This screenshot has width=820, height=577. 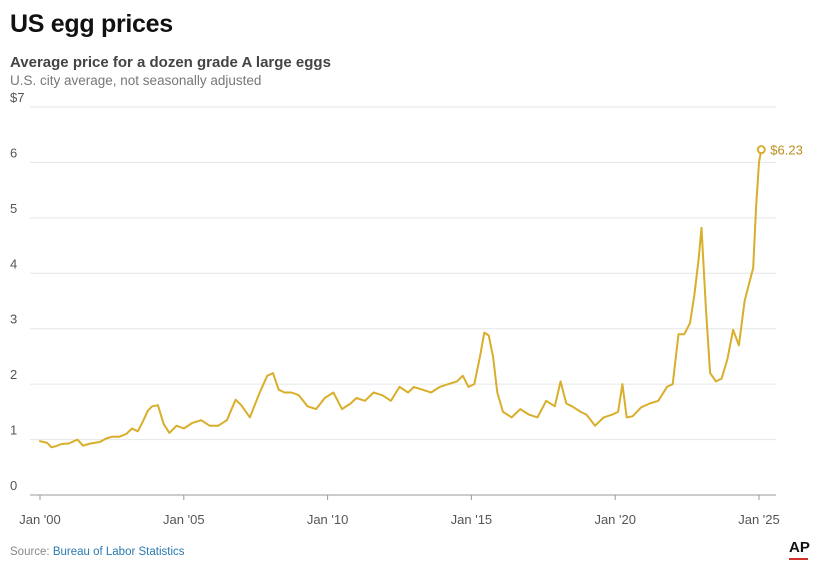 What do you see at coordinates (13, 152) in the screenshot?
I see `y-tick-label: 6` at bounding box center [13, 152].